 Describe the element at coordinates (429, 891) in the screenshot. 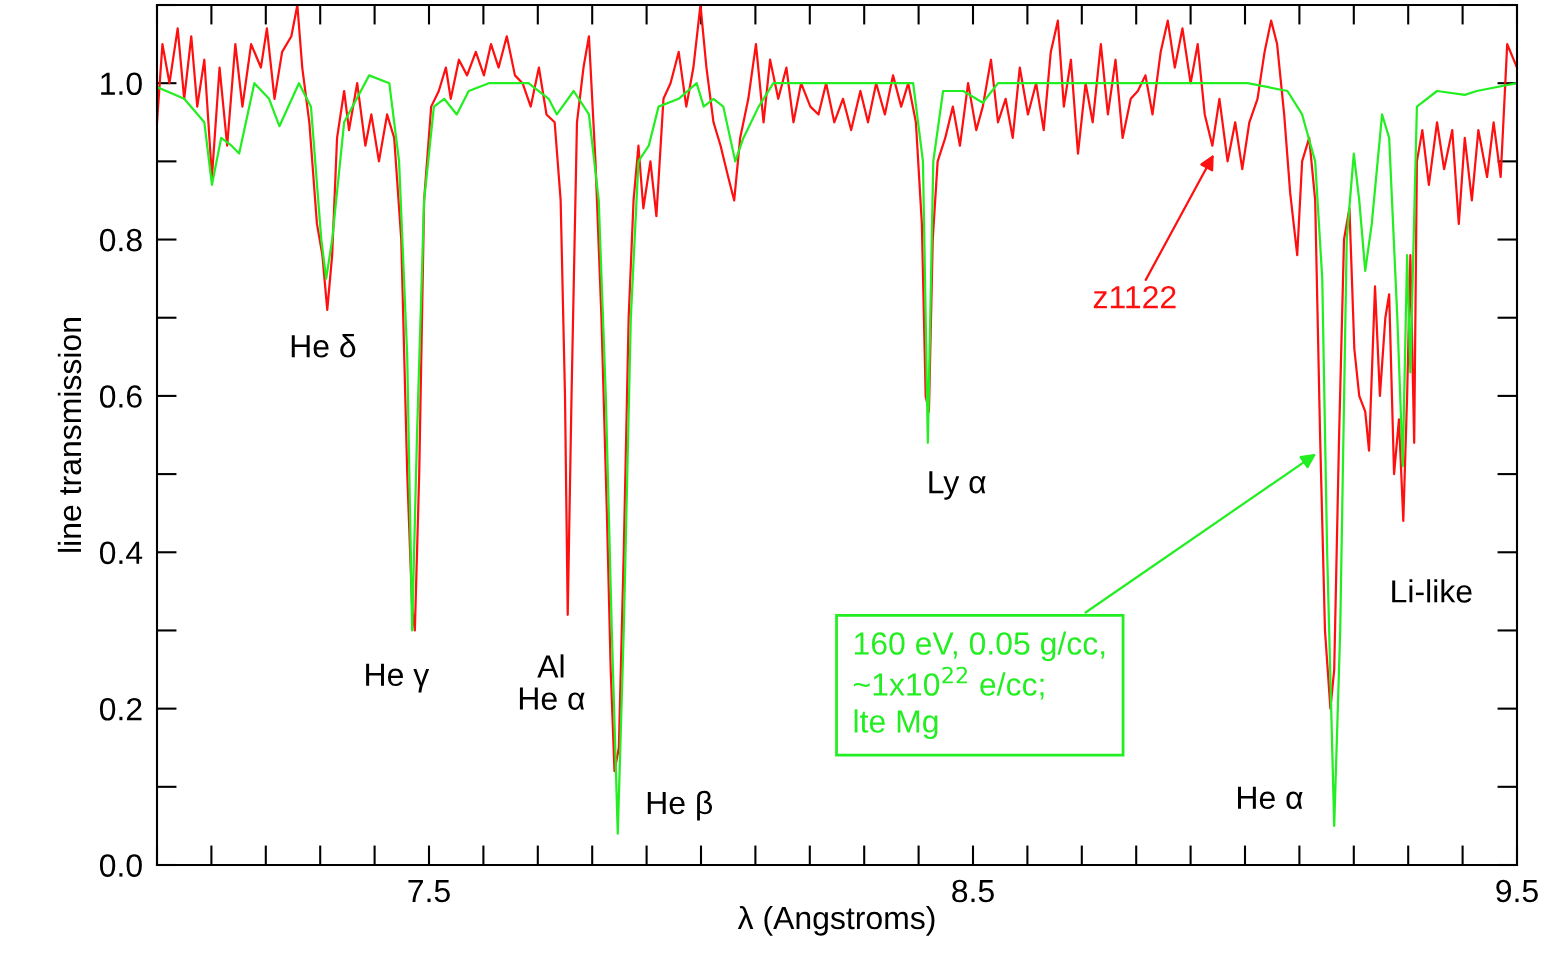

I see `x-tick-label: 7.5` at that location.